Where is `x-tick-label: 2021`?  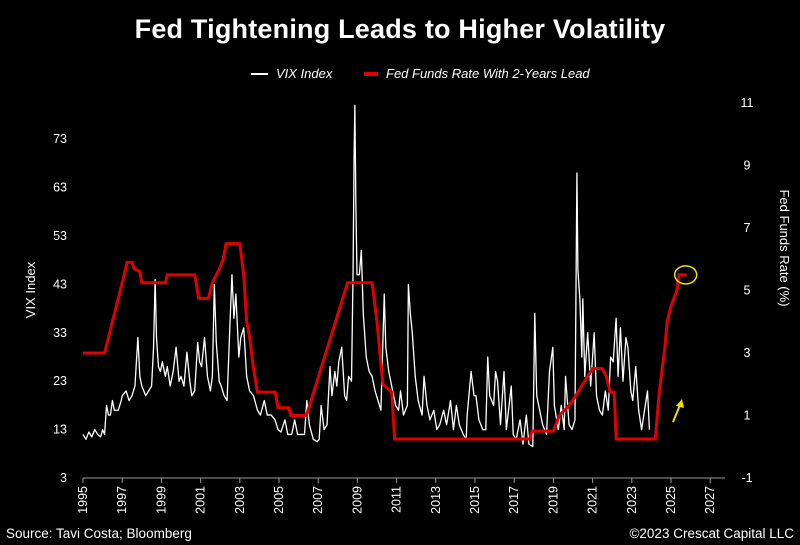 x-tick-label: 2021 is located at coordinates (593, 500).